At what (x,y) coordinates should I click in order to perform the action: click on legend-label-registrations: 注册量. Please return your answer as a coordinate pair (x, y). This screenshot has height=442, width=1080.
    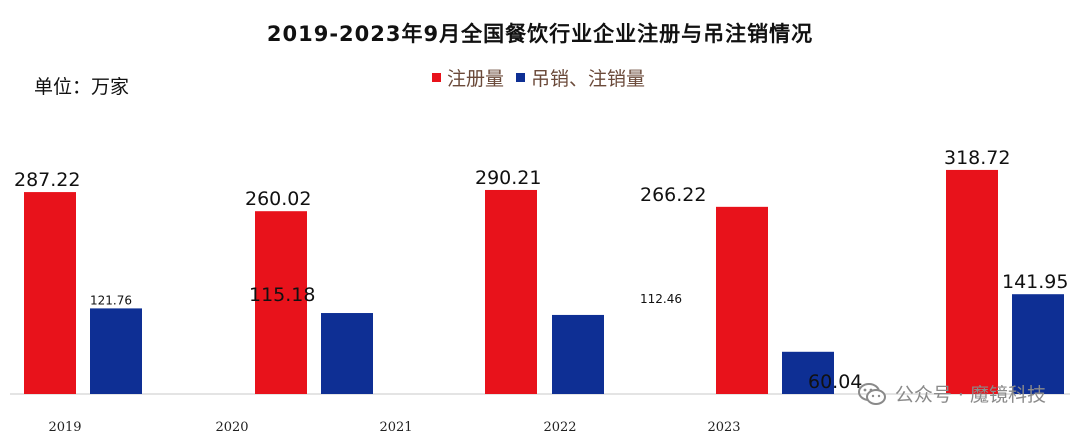
    Looking at the image, I should click on (476, 79).